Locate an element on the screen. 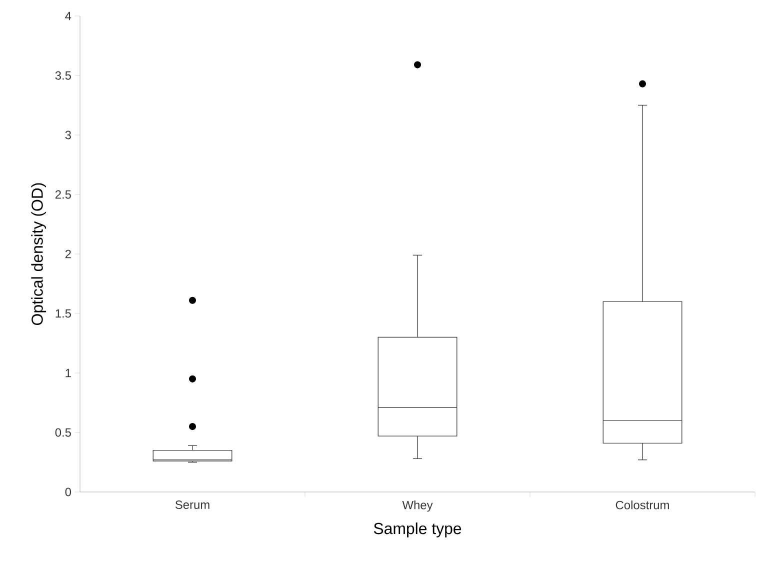 This screenshot has height=563, width=776. y-tick-label: 4 is located at coordinates (68, 16).